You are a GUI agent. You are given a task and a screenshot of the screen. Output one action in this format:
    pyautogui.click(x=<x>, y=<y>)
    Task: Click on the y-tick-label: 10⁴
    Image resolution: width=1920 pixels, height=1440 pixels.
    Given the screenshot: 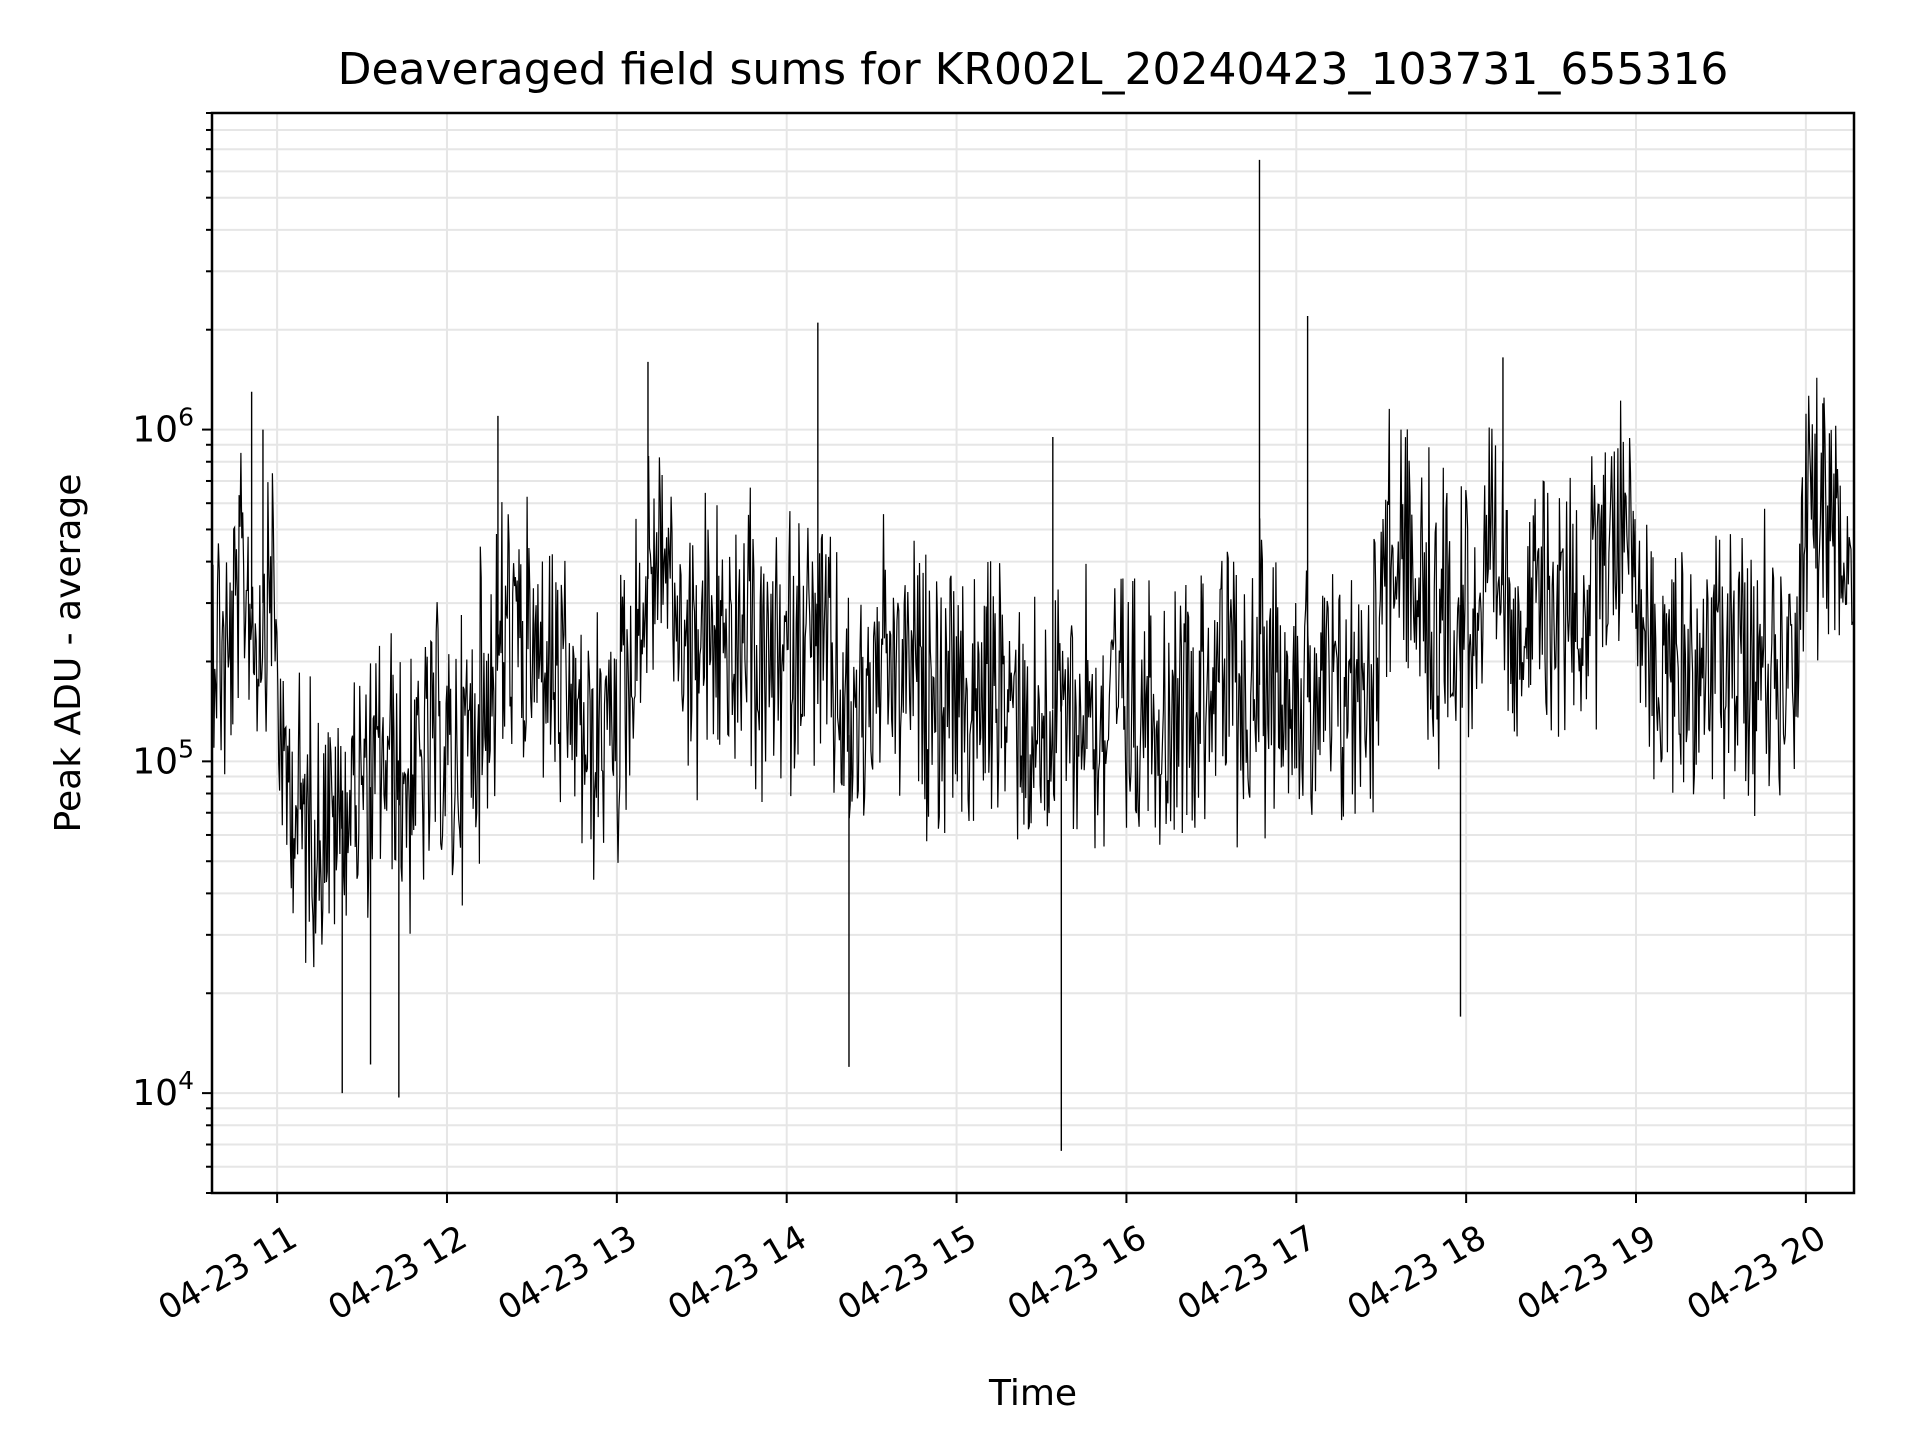 What is the action you would take?
    pyautogui.click(x=163, y=1090)
    